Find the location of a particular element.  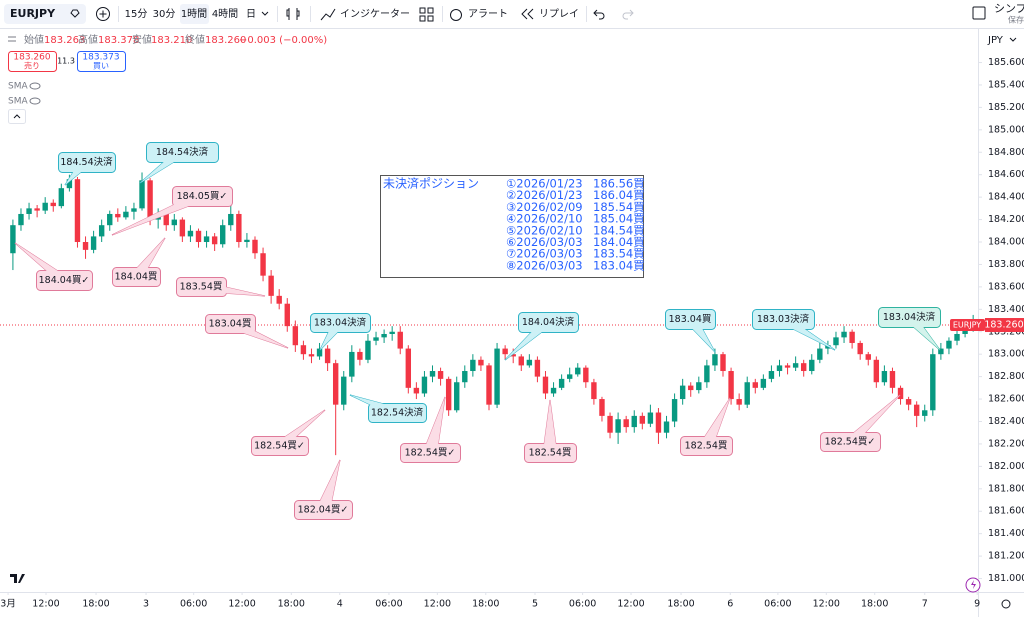

sell-button is located at coordinates (32, 61).